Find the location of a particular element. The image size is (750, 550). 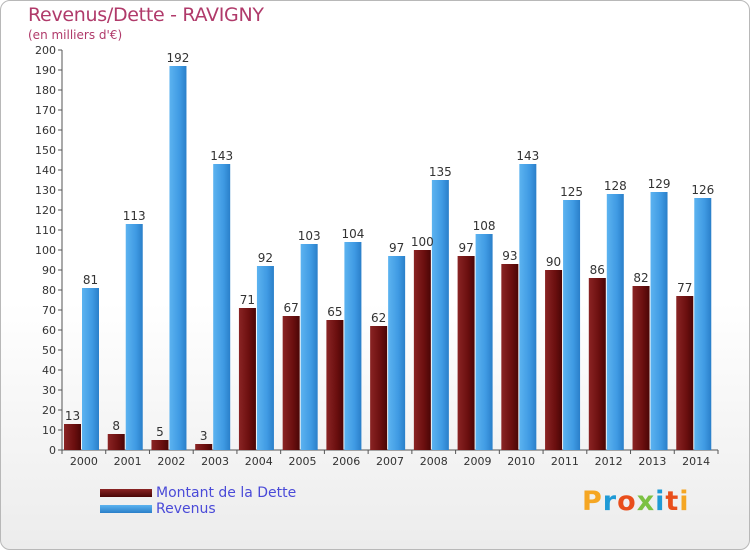

value-label-debt: 71 is located at coordinates (247, 300).